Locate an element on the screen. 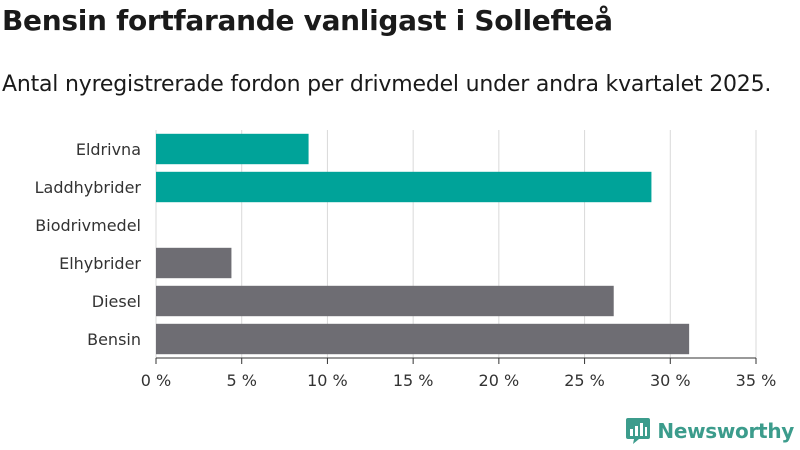  category-label: Eldrivna is located at coordinates (108, 149).